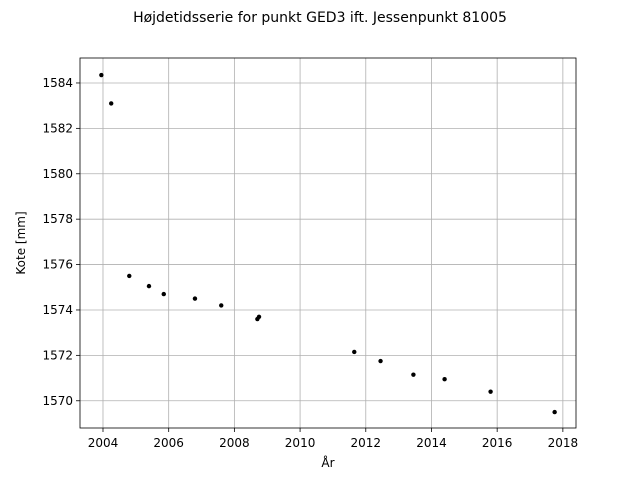 This screenshot has height=480, width=640. I want to click on x-tick-label: 2018, so click(563, 443).